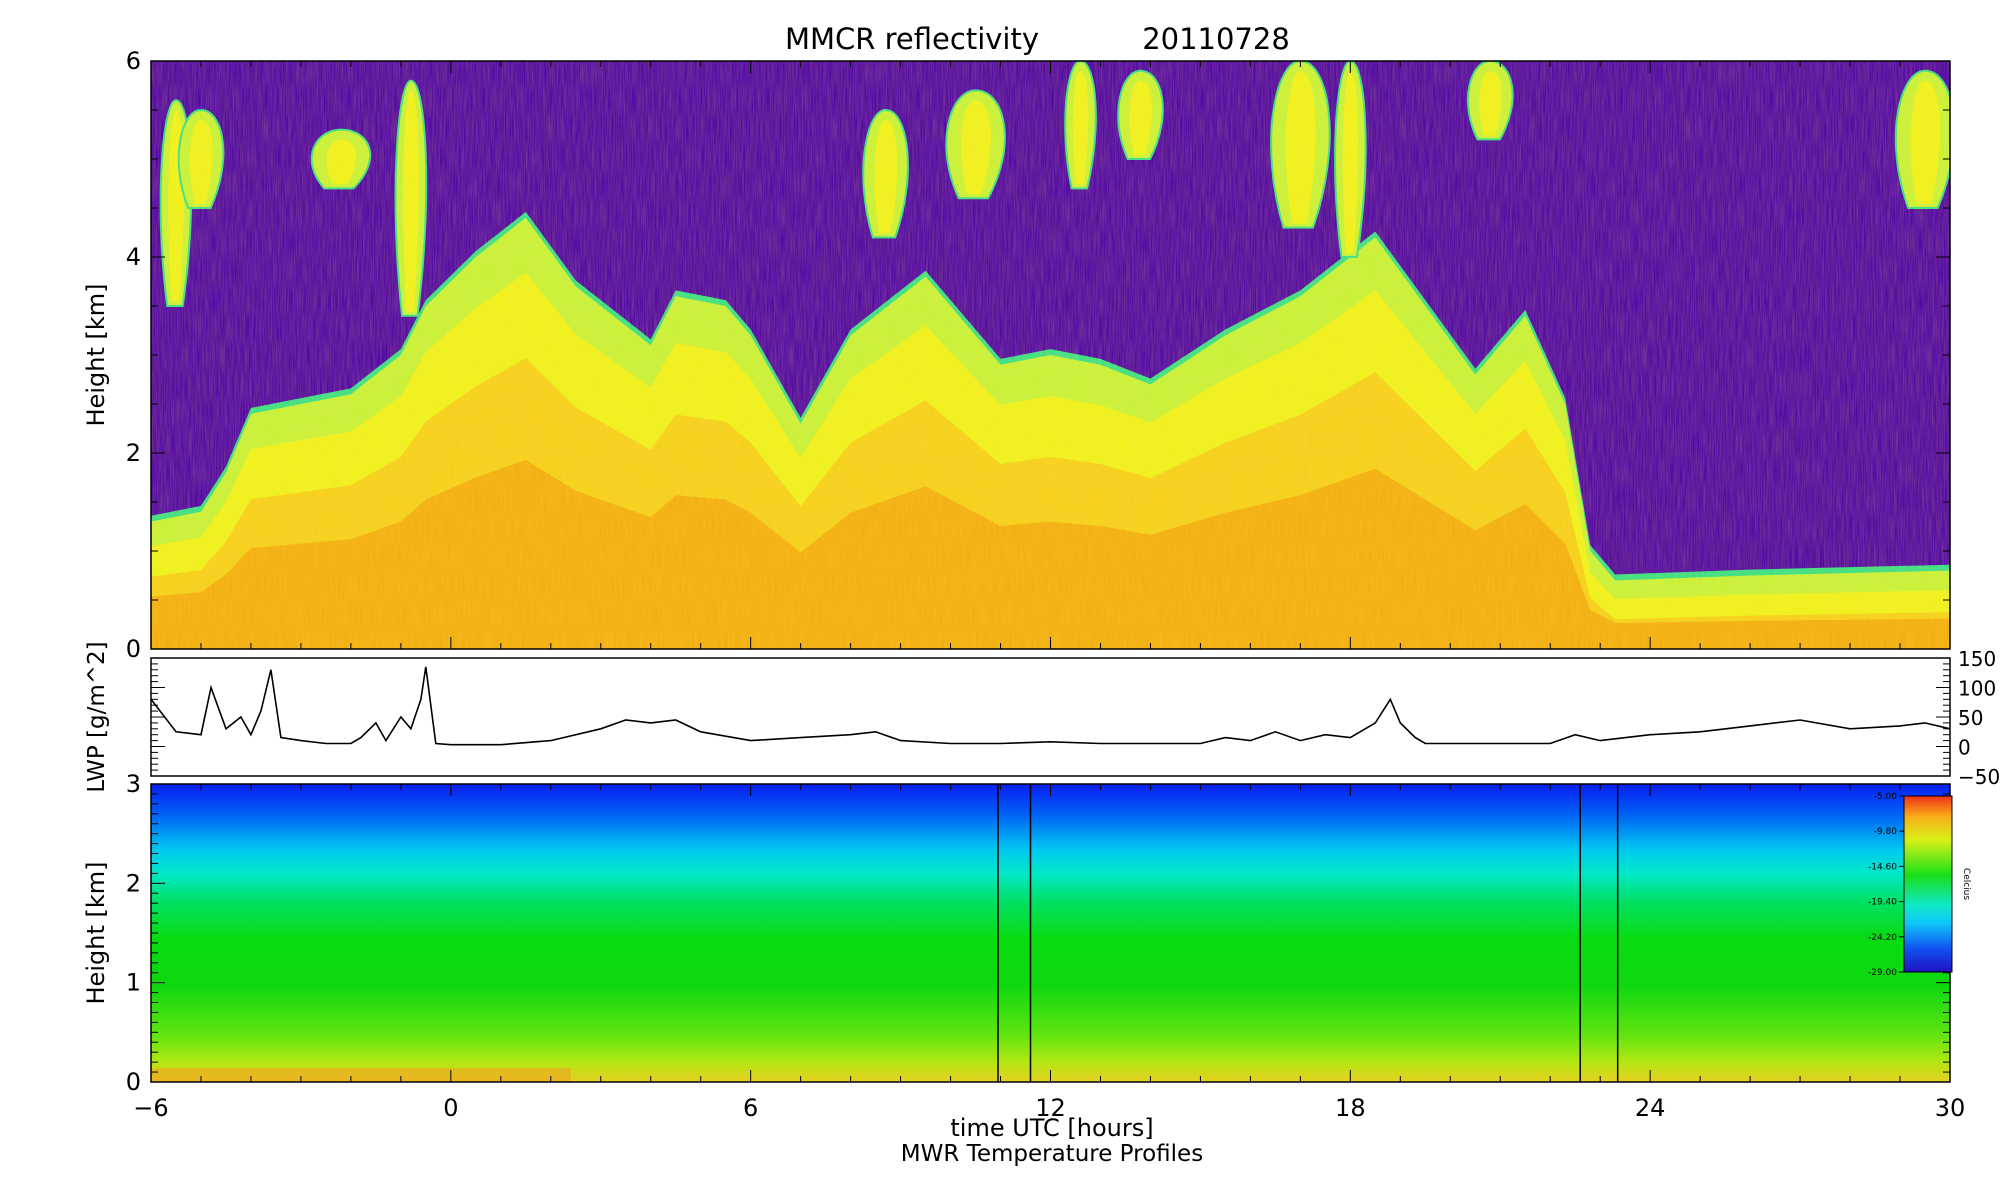 This screenshot has height=1200, width=2000. I want to click on colorbar-gradient, so click(1928, 884).